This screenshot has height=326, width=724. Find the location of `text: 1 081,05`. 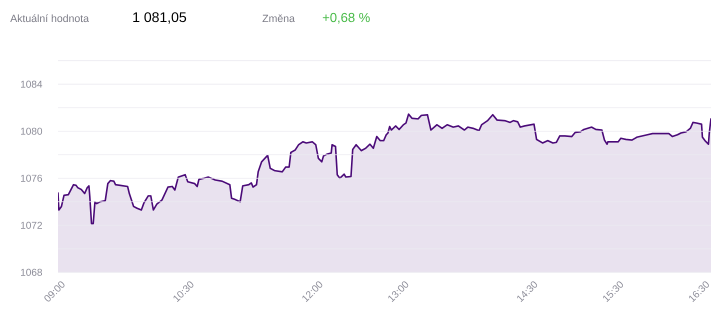

text: 1 081,05 is located at coordinates (159, 18).